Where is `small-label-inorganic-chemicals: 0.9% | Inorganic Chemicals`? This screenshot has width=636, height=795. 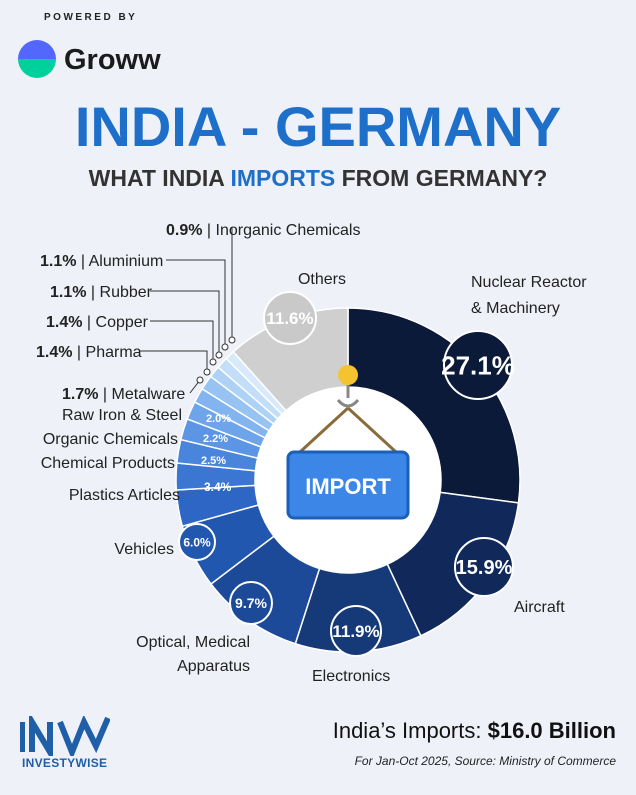
small-label-inorganic-chemicals: 0.9% | Inorganic Chemicals is located at coordinates (263, 230).